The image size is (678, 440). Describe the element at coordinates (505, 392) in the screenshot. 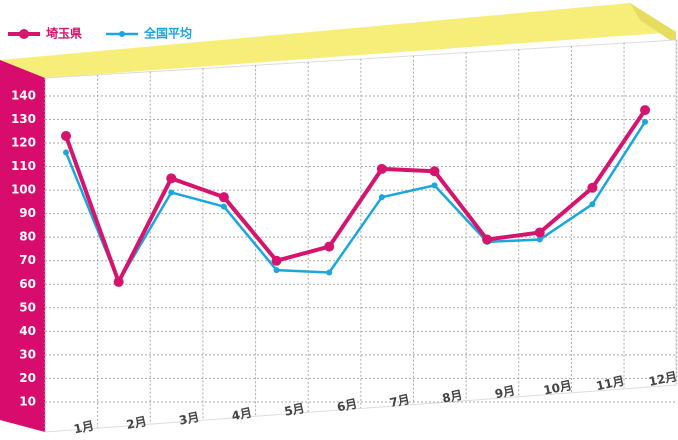

I see `x-tick-label: 9月` at that location.